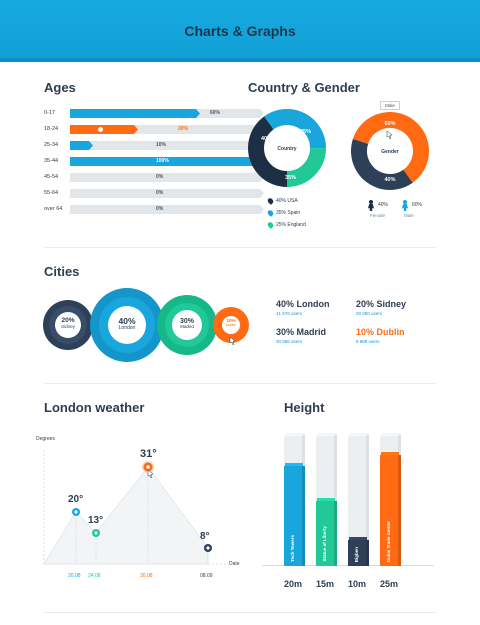  I want to click on city-bubble-name: Dublin, so click(231, 324).